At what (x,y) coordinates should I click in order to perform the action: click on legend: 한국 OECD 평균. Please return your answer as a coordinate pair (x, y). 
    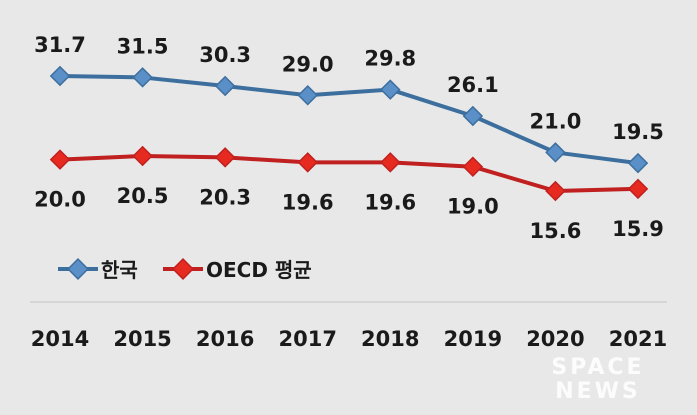
    Looking at the image, I should click on (185, 270).